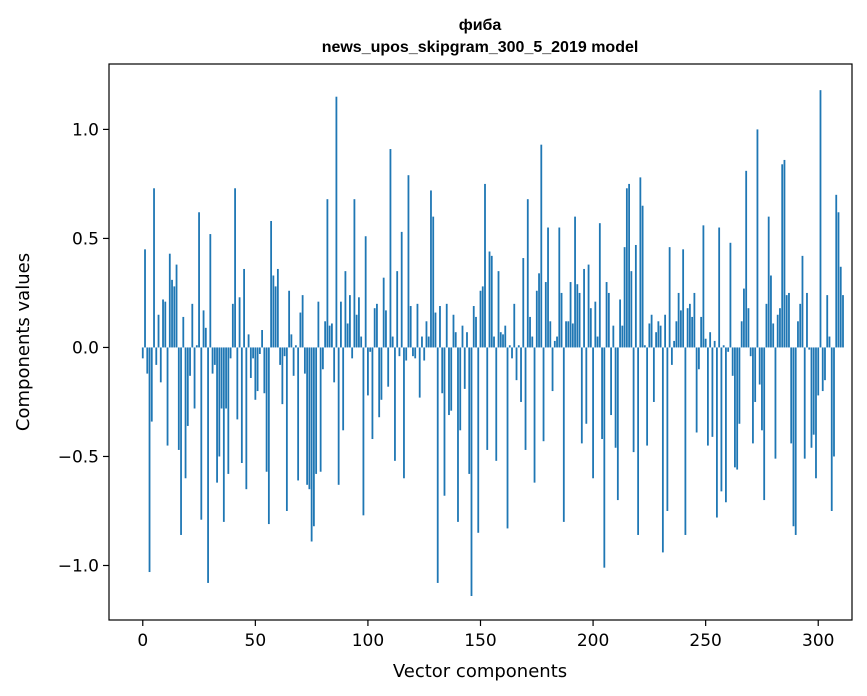 This screenshot has height=696, width=867. I want to click on chart-subtitle: news_upos_skipgram_300_5_2019 model, so click(480, 47).